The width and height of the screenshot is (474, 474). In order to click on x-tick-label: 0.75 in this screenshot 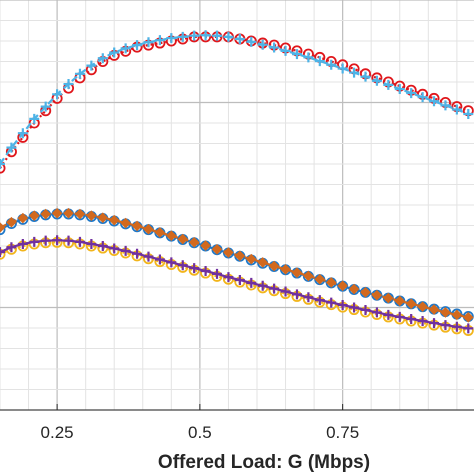, I will do `click(342, 432)`.